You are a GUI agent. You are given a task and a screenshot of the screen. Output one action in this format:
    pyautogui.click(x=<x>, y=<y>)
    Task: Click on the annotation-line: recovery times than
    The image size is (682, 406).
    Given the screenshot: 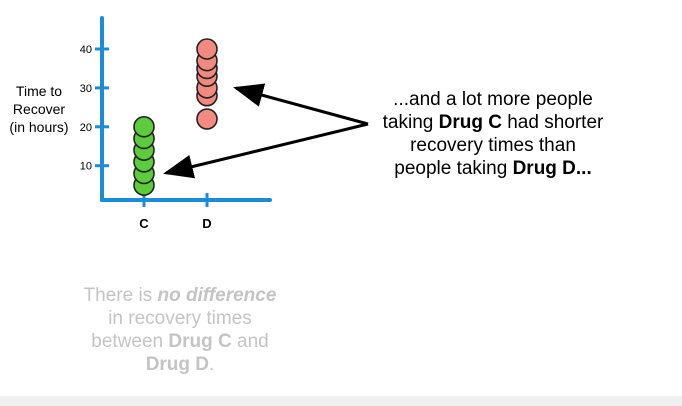 What is the action you would take?
    pyautogui.click(x=493, y=145)
    